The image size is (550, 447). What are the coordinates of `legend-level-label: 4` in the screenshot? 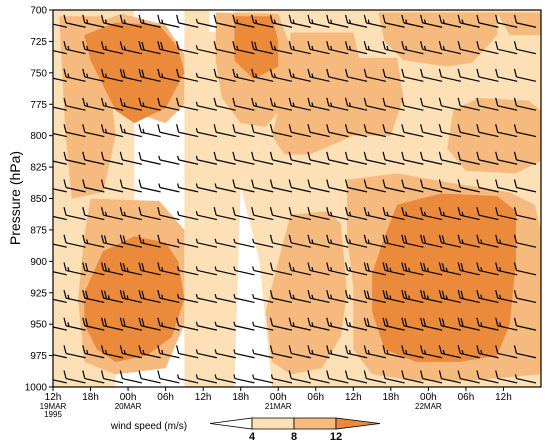 It's located at (252, 437).